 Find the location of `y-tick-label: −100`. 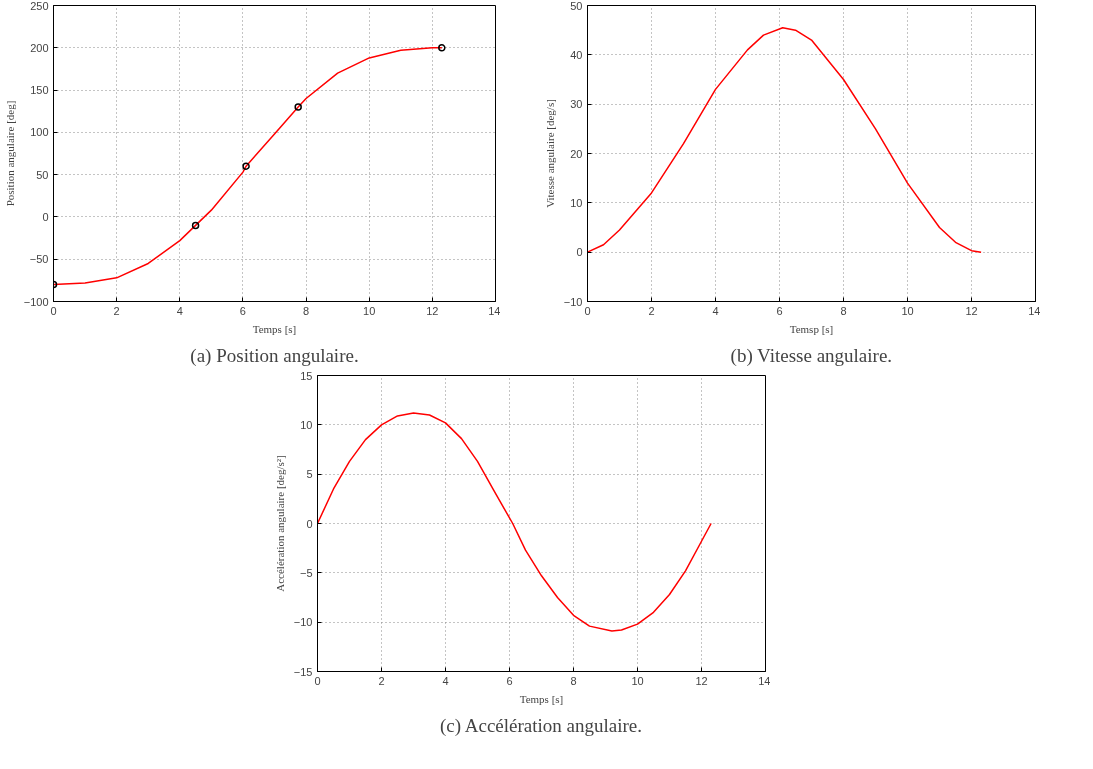

y-tick-label: −100 is located at coordinates (36, 301).